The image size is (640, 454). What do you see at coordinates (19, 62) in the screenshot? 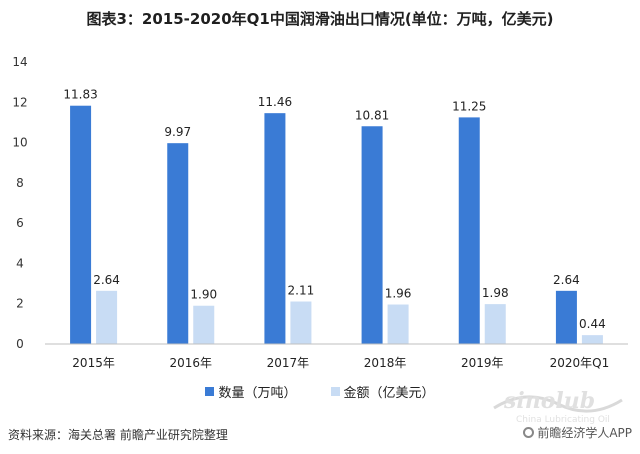
I see `y-tick-label: 14` at bounding box center [19, 62].